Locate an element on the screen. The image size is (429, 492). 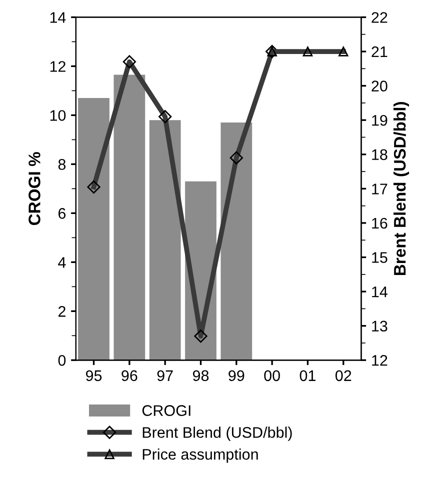
y2-tick-label: 17 is located at coordinates (380, 189).